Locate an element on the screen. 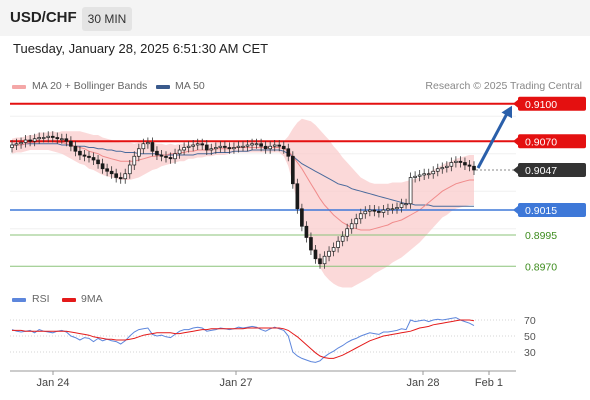 This screenshot has height=400, width=590. ma9-legend-label: 9MA is located at coordinates (92, 299).